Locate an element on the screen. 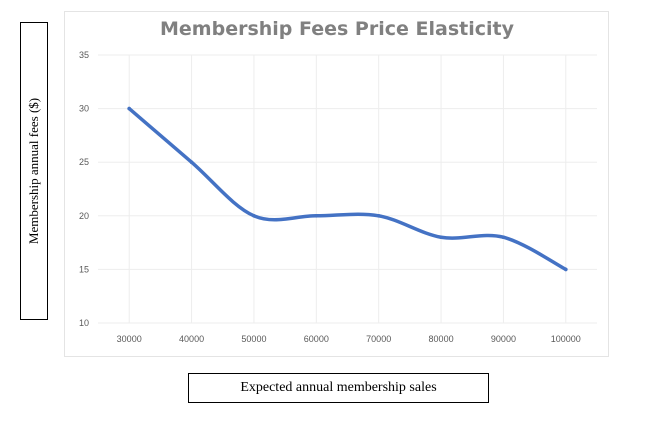 This screenshot has height=429, width=656. x-tick-label: 50000 is located at coordinates (253, 339).